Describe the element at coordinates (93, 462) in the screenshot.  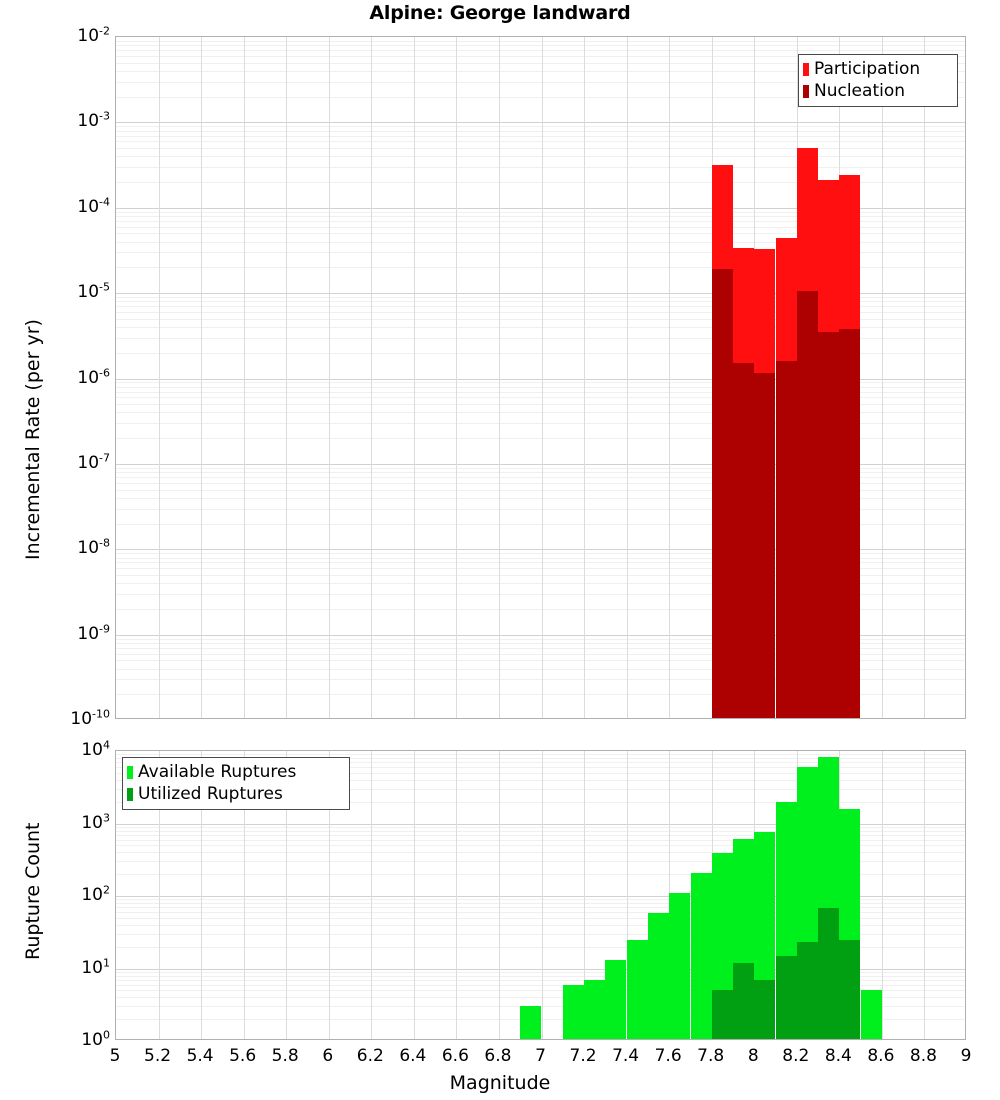
I see `y-tick-label: 10⁻⁷` at that location.